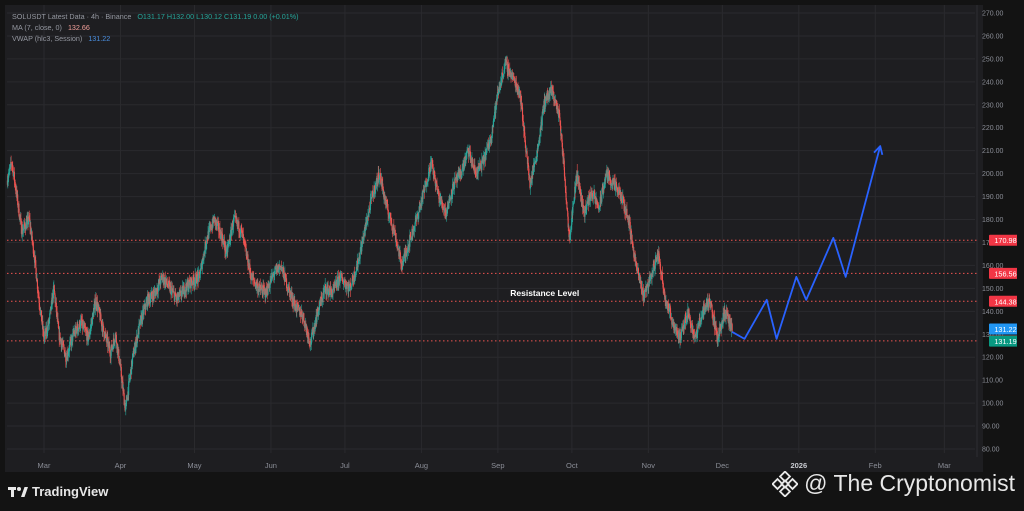  What do you see at coordinates (194, 465) in the screenshot?
I see `x-tick-label: May` at bounding box center [194, 465].